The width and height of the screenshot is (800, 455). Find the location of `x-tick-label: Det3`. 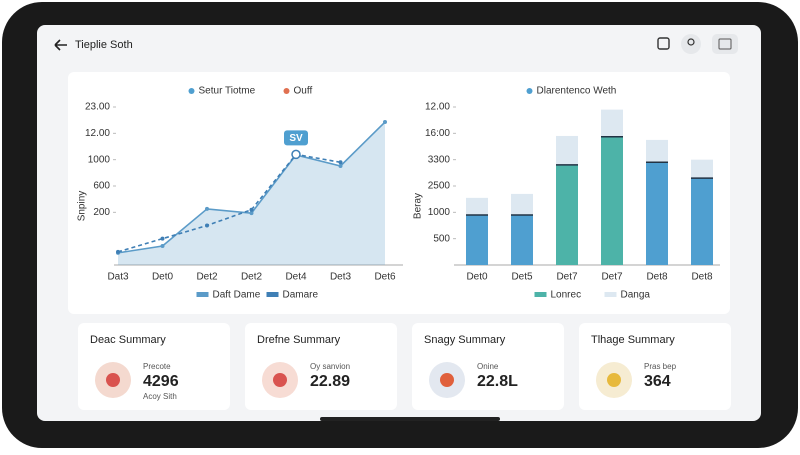

x-tick-label: Det3 is located at coordinates (341, 277).